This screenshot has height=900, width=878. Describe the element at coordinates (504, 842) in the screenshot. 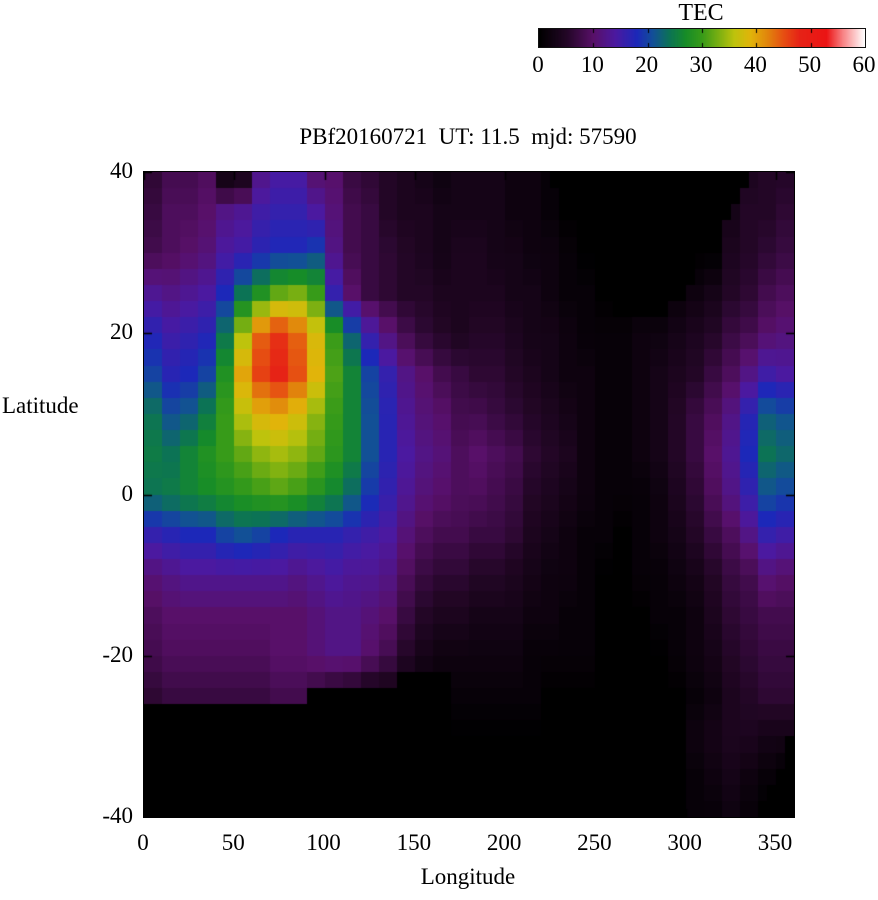

I see `x-tick-label: 200` at that location.